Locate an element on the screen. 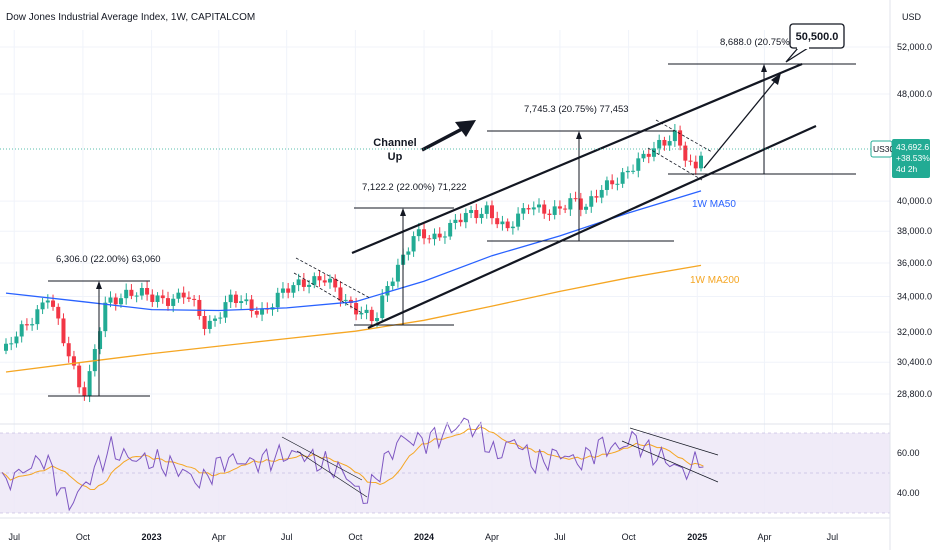 This screenshot has height=550, width=932. price-badge-change: +38.53% is located at coordinates (913, 158).